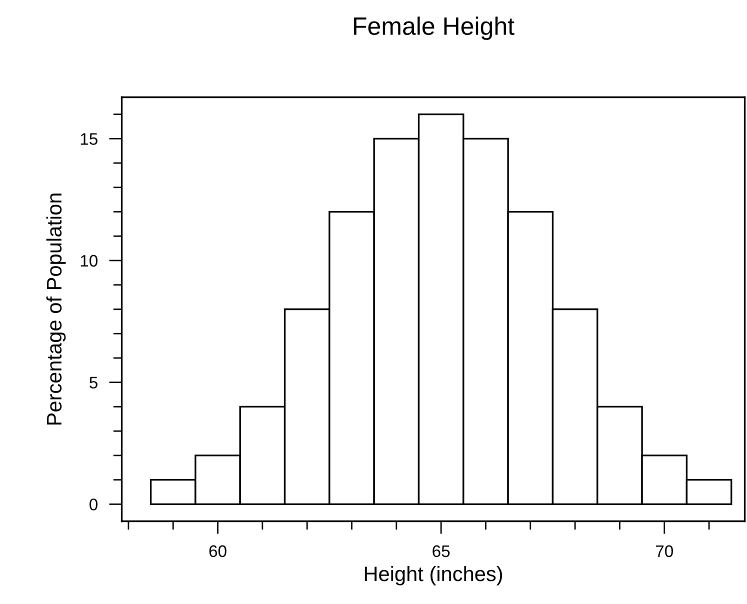 The image size is (747, 604). I want to click on chart-title: Female Height, so click(434, 28).